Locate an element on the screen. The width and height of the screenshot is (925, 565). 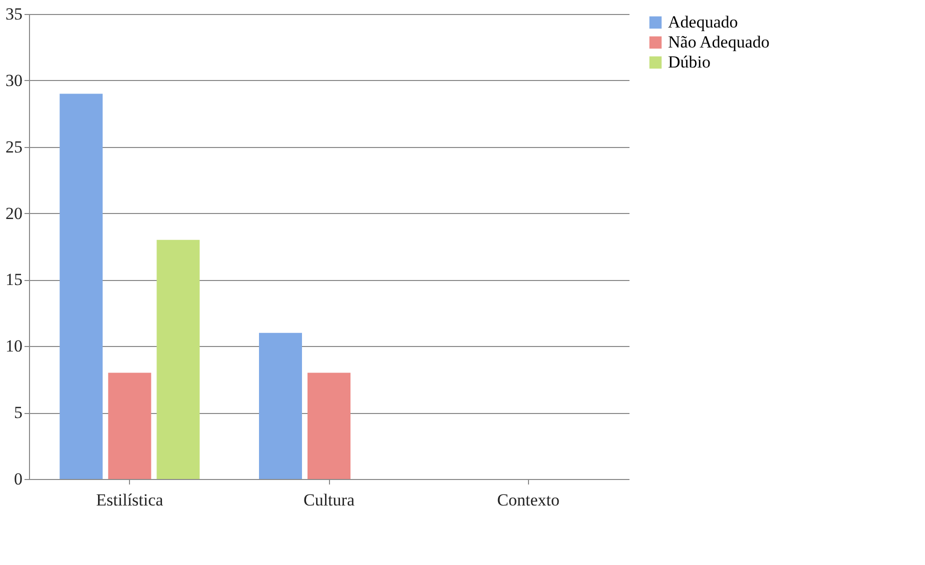
x-tick-label: Estilística is located at coordinates (130, 500).